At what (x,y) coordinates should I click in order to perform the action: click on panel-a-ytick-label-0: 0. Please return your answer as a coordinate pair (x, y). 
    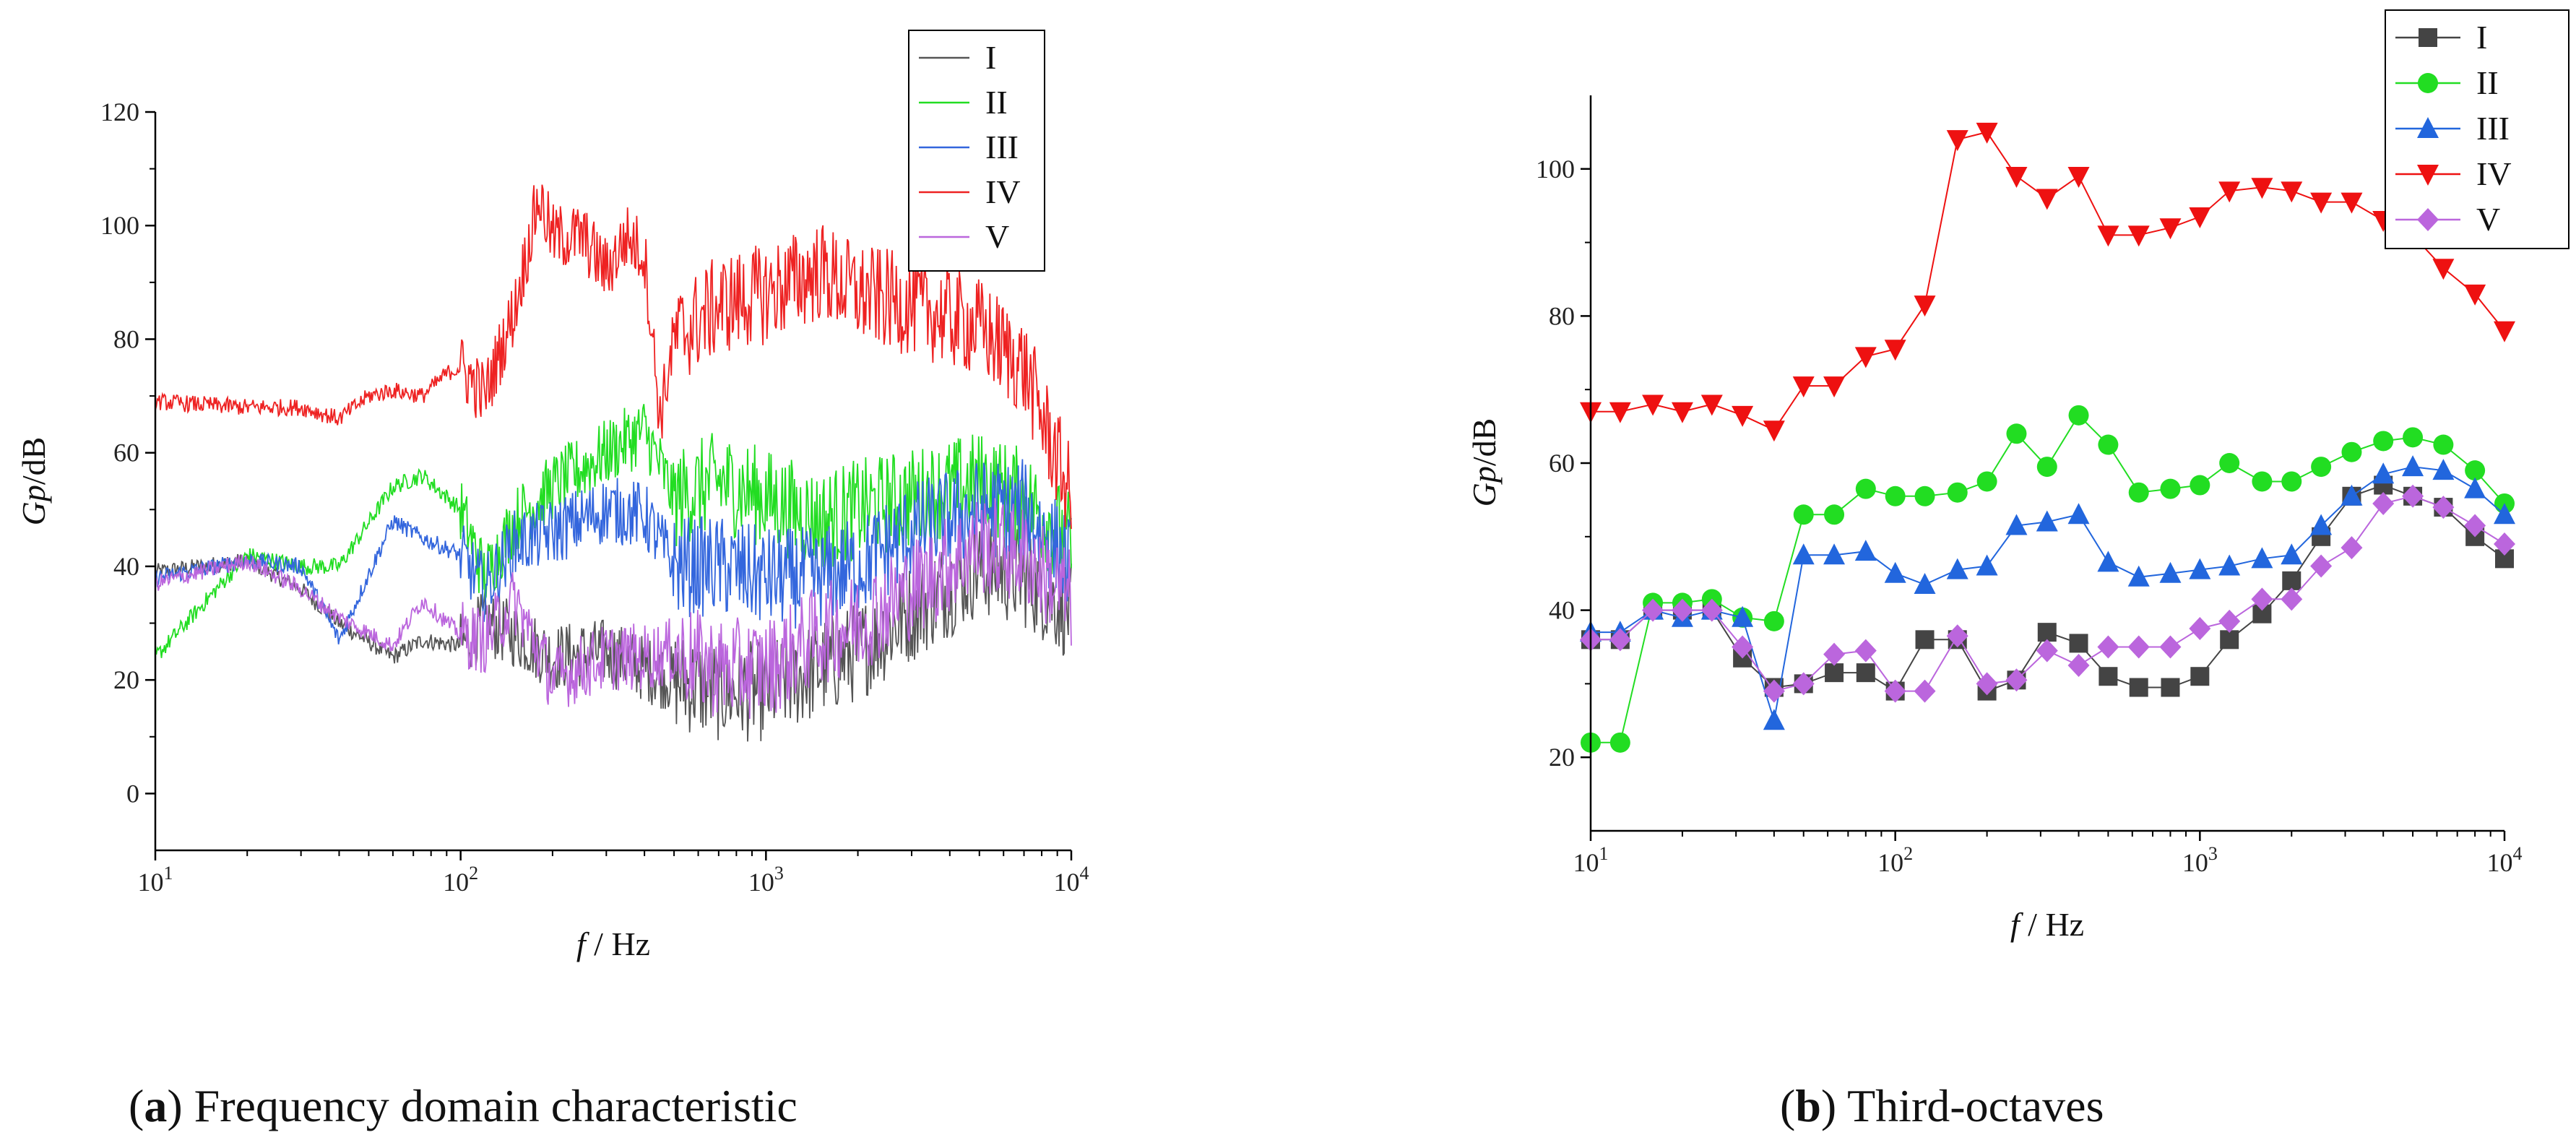
    Looking at the image, I should click on (132, 793).